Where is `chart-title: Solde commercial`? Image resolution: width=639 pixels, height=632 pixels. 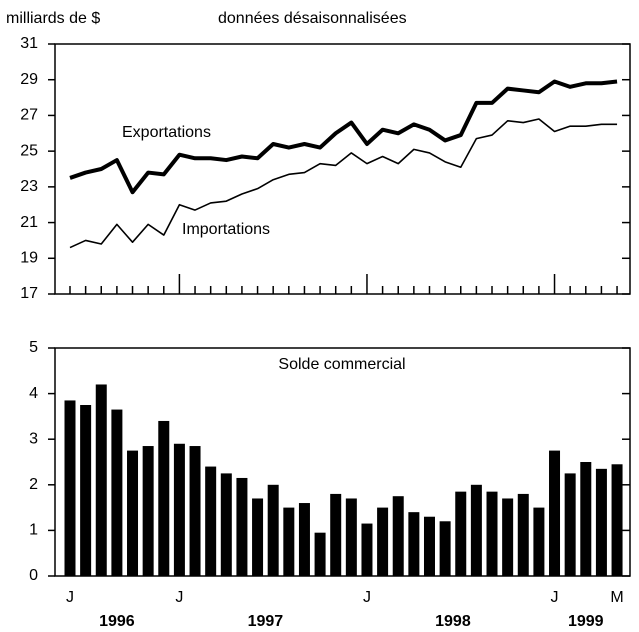
chart-title: Solde commercial is located at coordinates (341, 364).